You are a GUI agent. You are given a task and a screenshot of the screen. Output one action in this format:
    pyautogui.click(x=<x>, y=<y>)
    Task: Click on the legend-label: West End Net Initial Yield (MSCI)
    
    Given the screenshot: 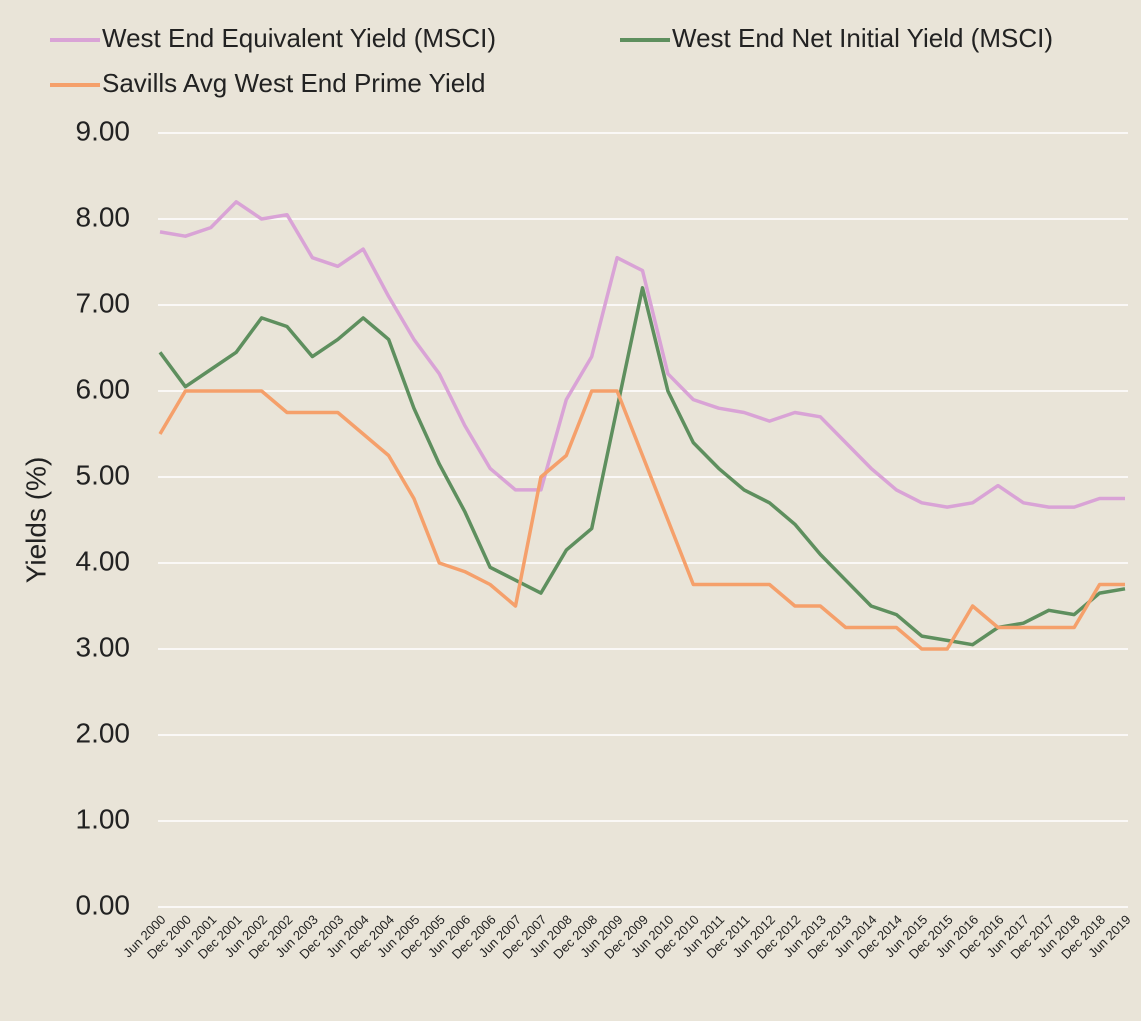 What is the action you would take?
    pyautogui.click(x=862, y=38)
    